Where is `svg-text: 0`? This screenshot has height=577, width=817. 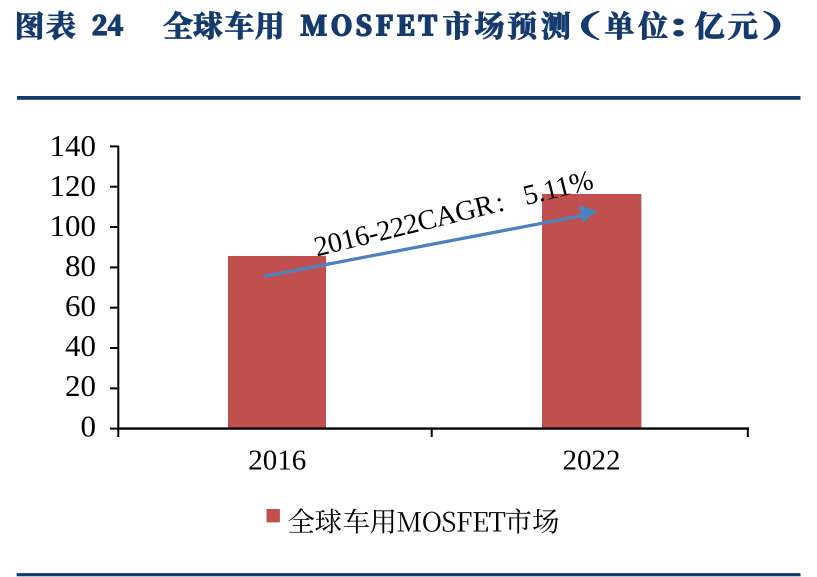
svg-text: 0 is located at coordinates (89, 425).